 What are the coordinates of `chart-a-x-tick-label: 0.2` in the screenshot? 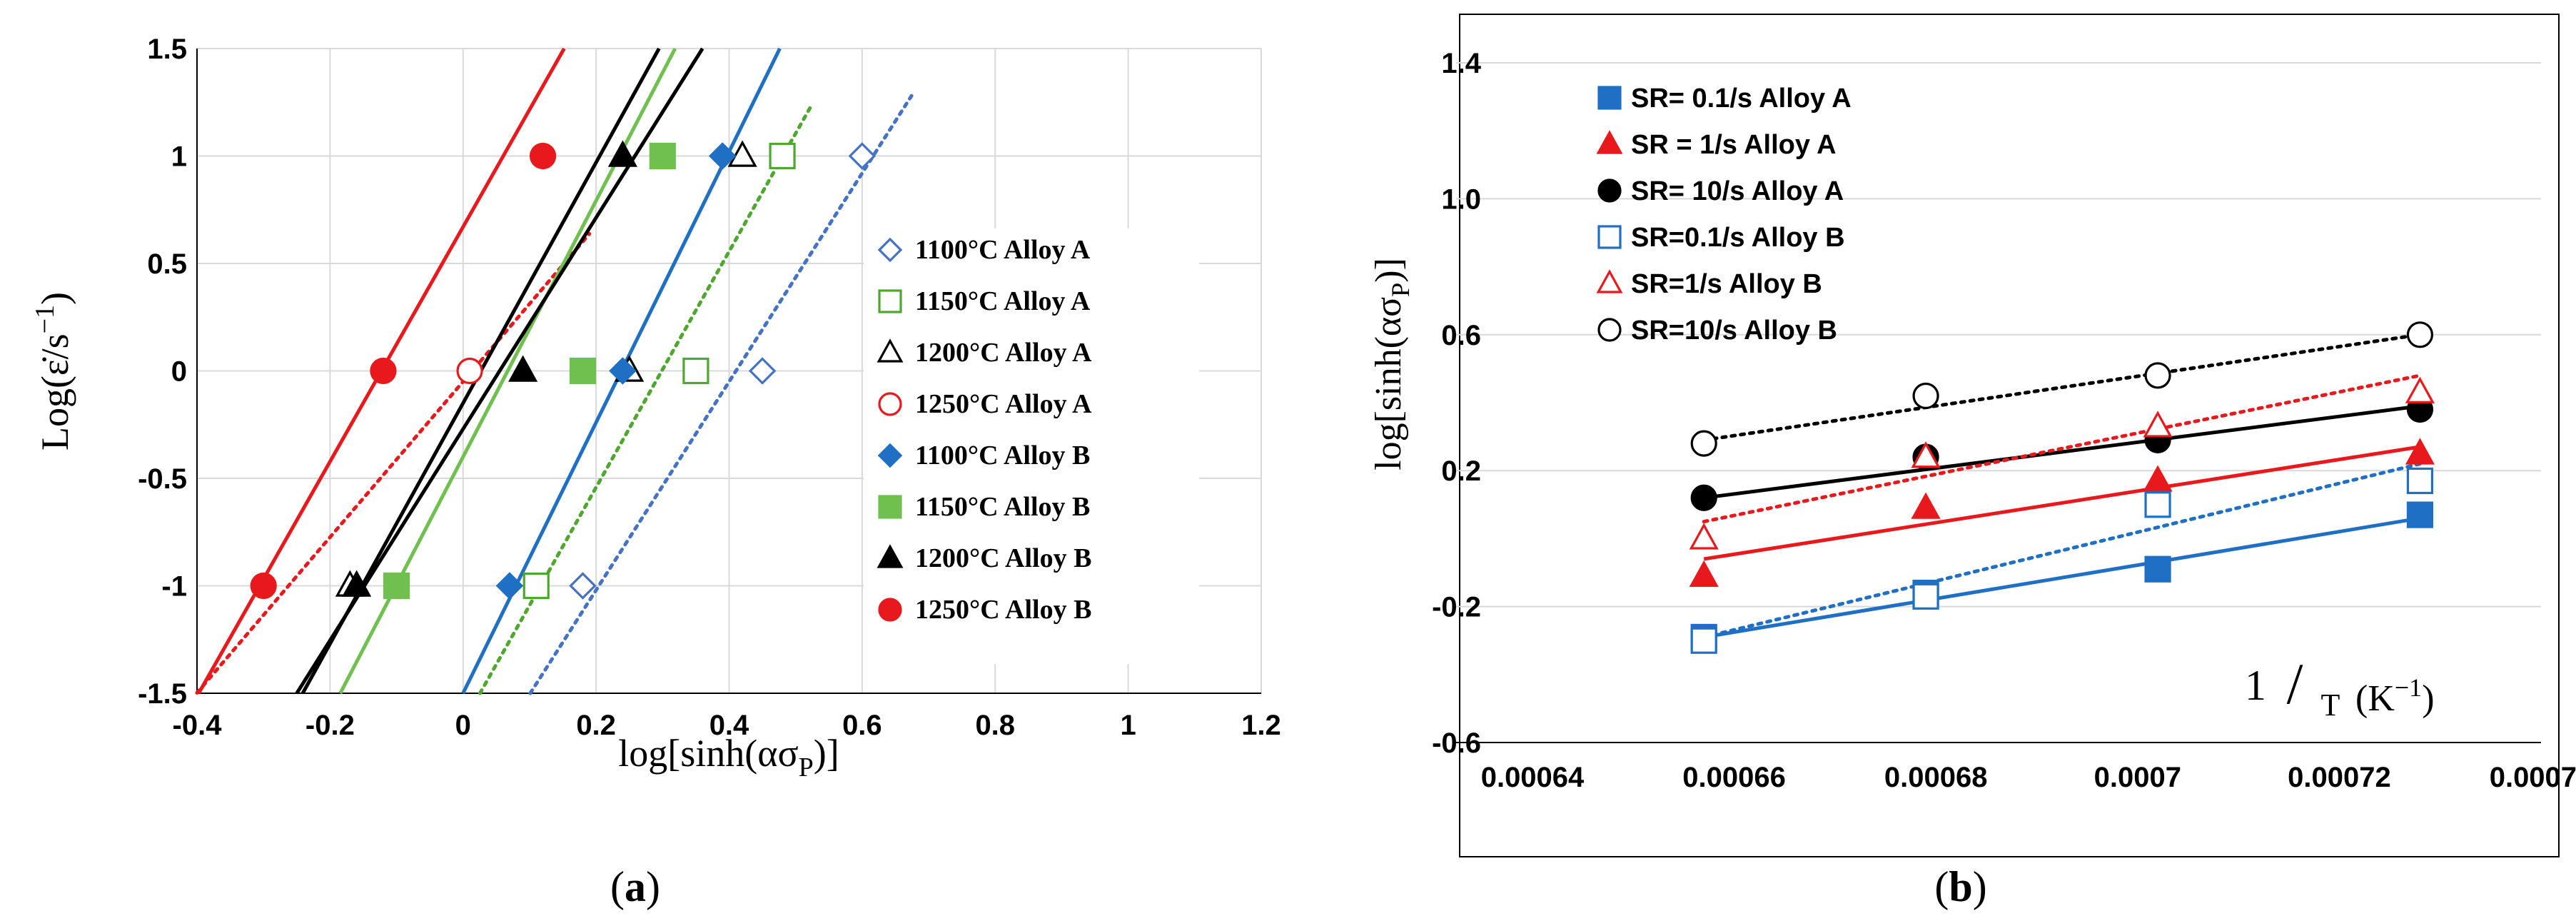 It's located at (596, 726).